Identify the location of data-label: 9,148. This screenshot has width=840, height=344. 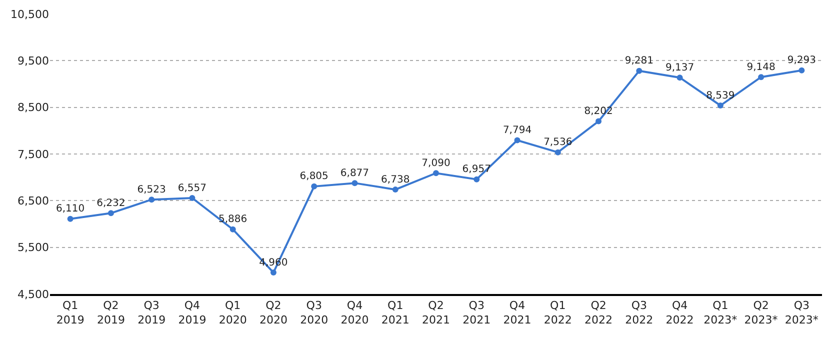
(761, 67).